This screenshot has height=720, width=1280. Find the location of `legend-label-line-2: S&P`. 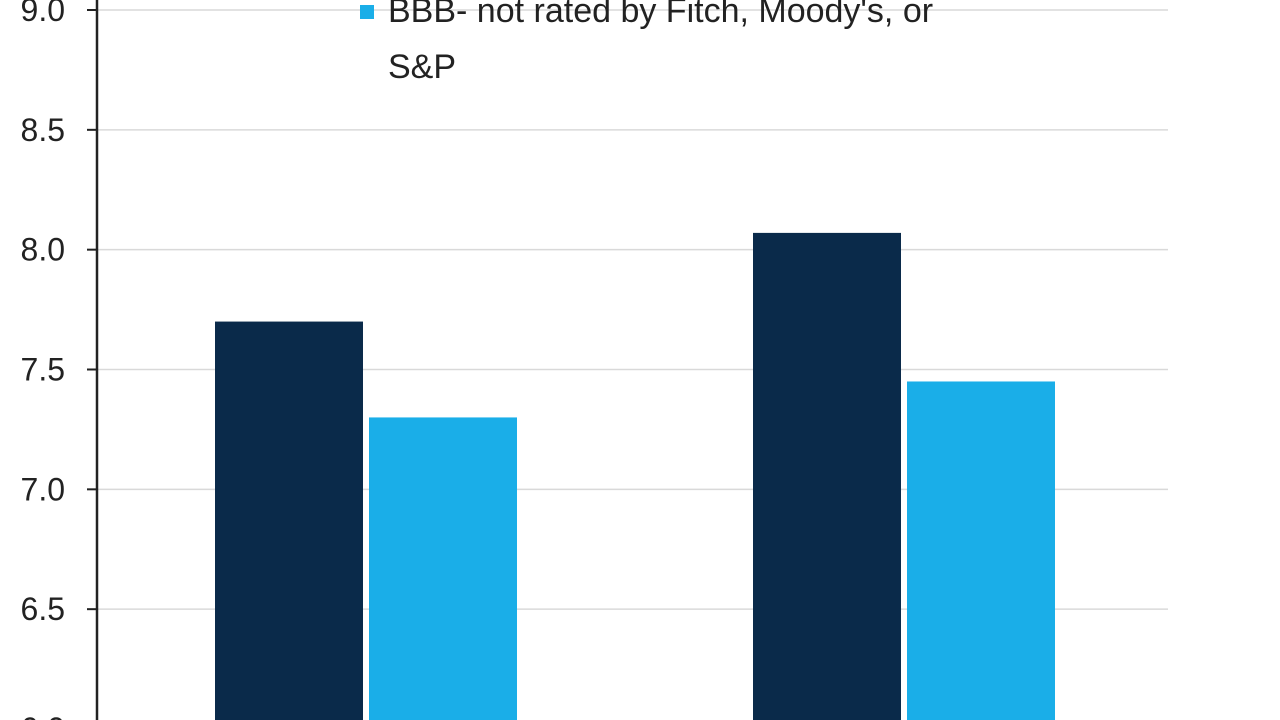

legend-label-line-2: S&P is located at coordinates (422, 67).